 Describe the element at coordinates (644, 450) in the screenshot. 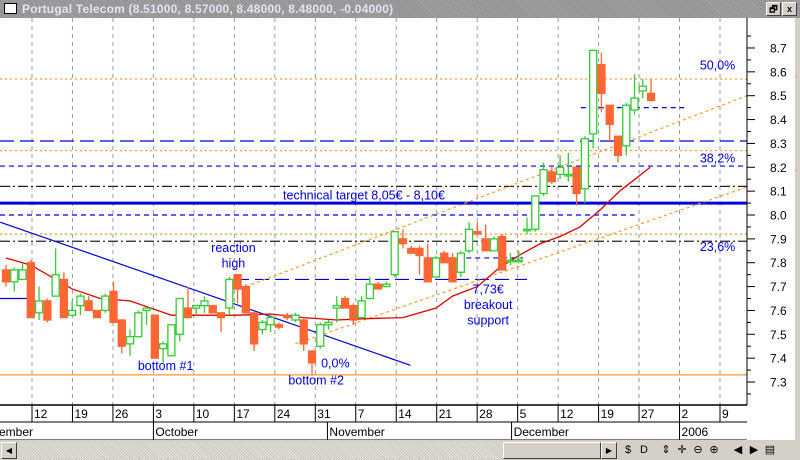

I see `daily-period-icon: D` at that location.